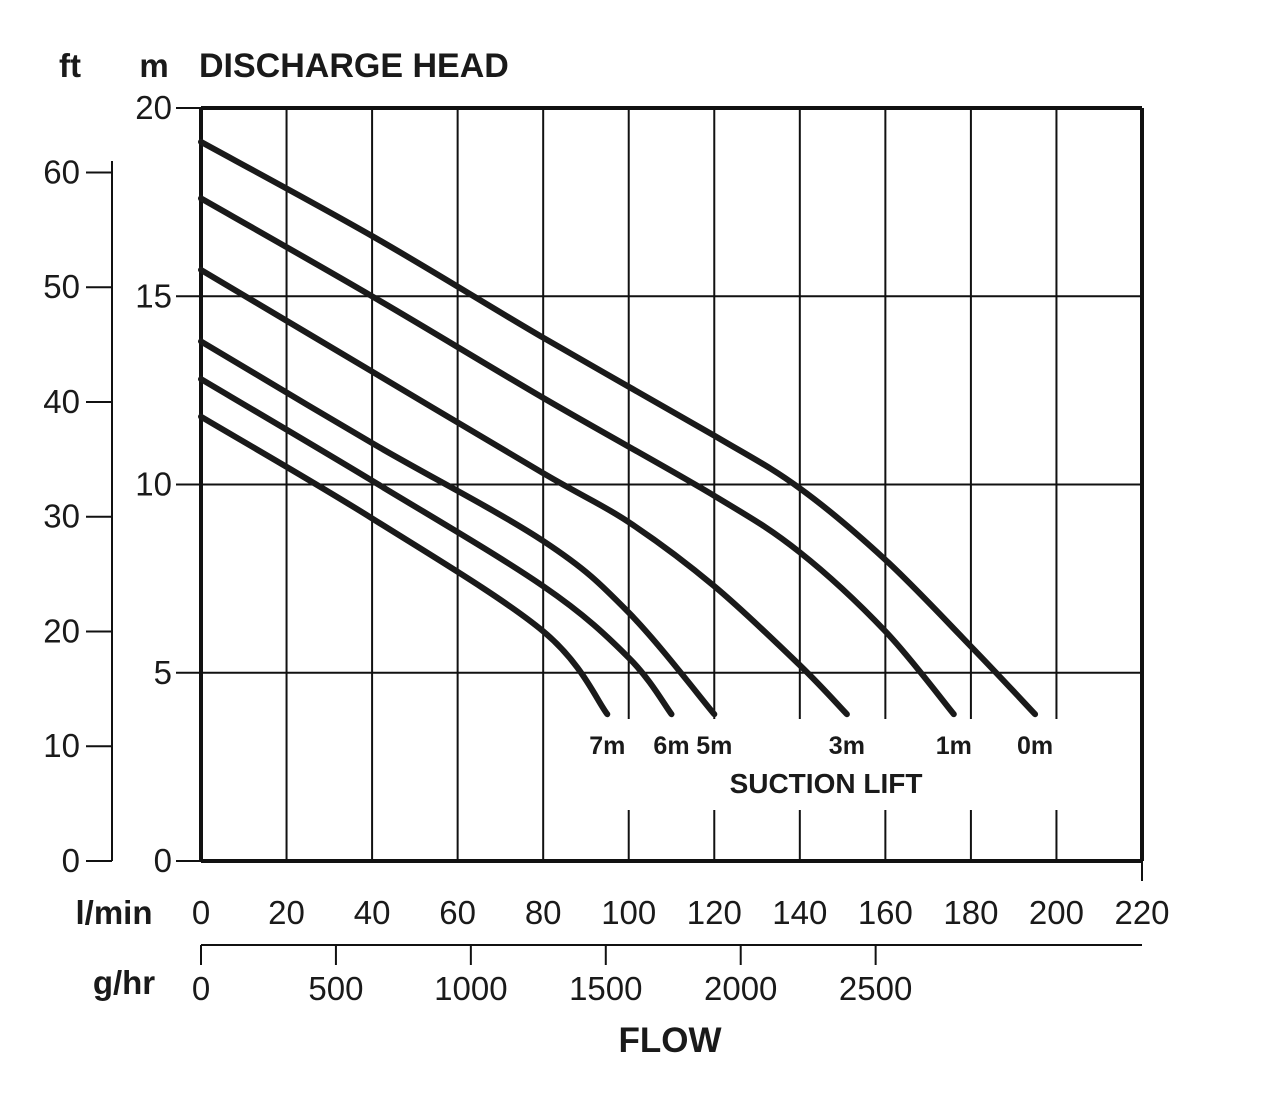  What do you see at coordinates (61, 171) in the screenshot?
I see `ft-tick-label: 60` at bounding box center [61, 171].